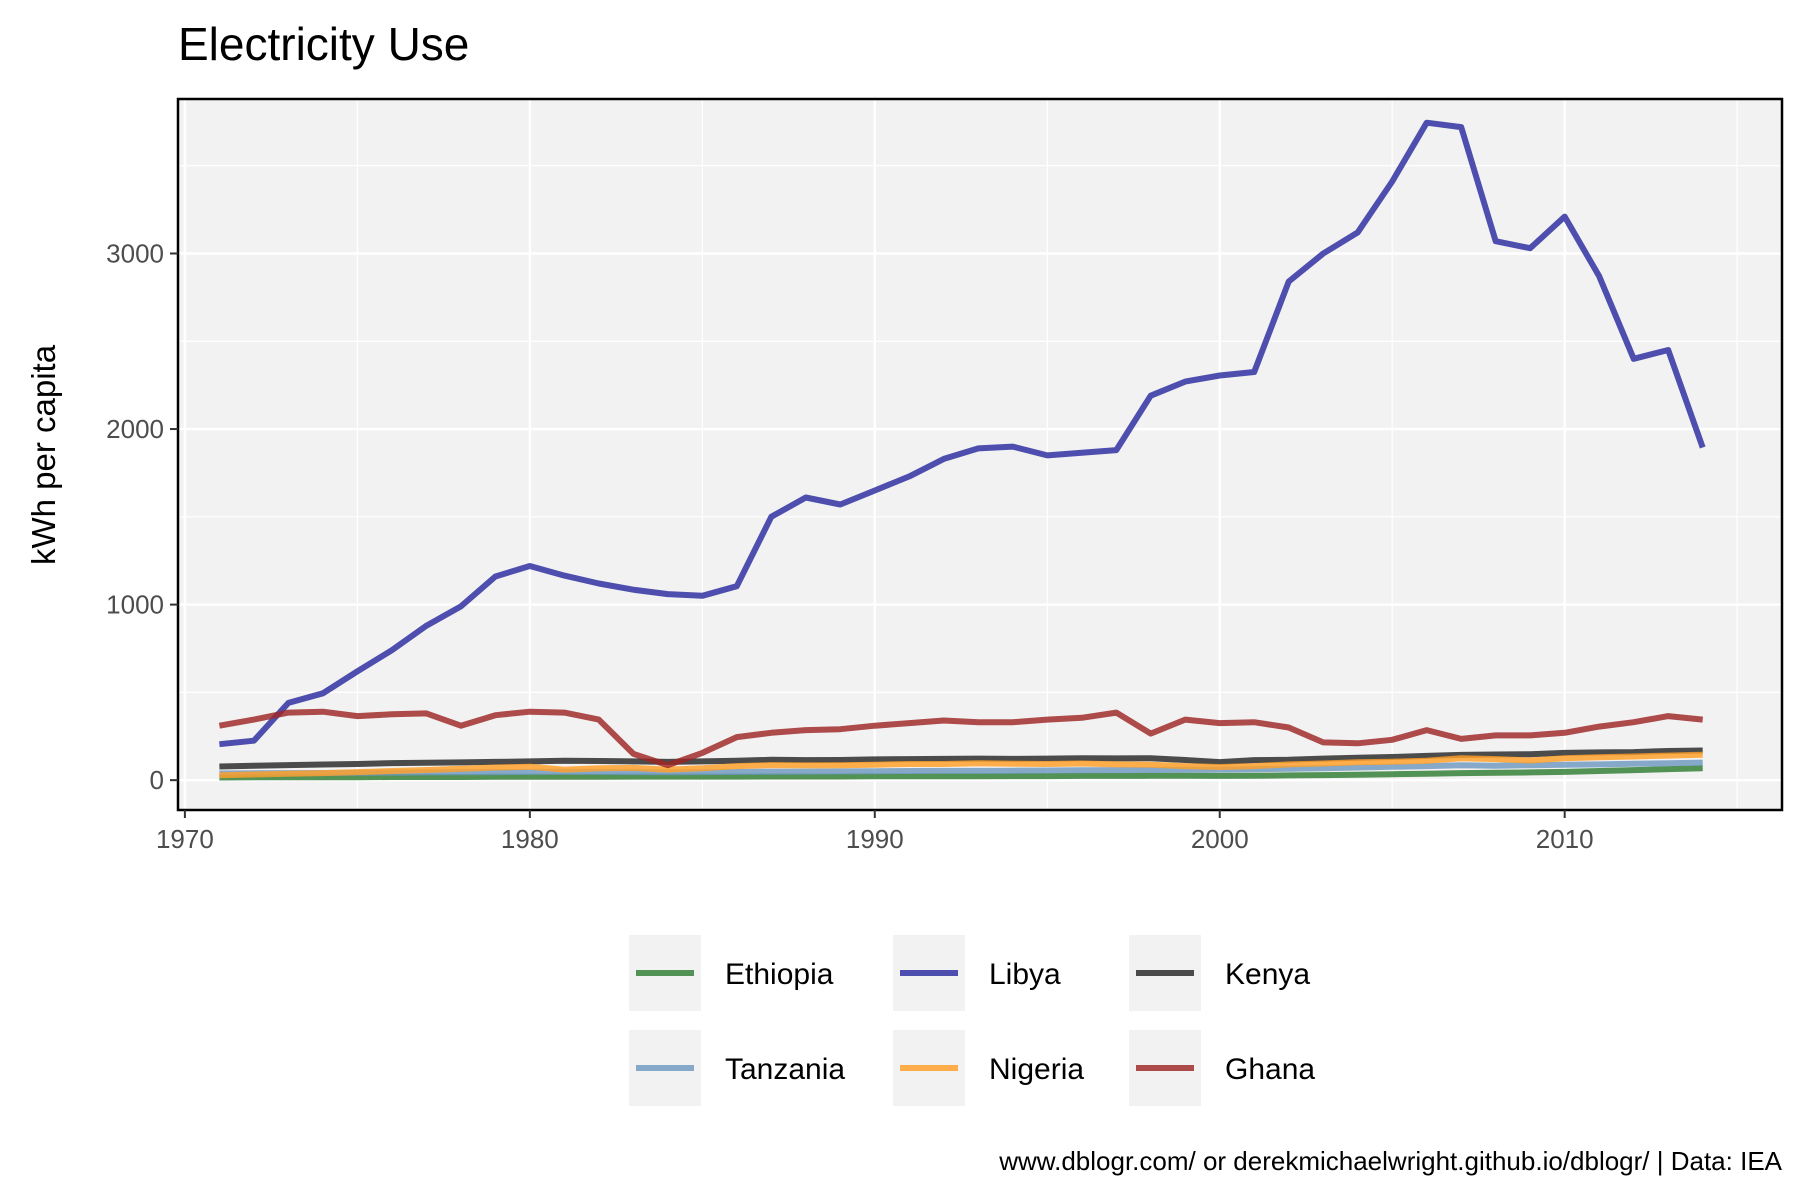 The image size is (1800, 1200). I want to click on legend-label: Ethiopia, so click(779, 974).